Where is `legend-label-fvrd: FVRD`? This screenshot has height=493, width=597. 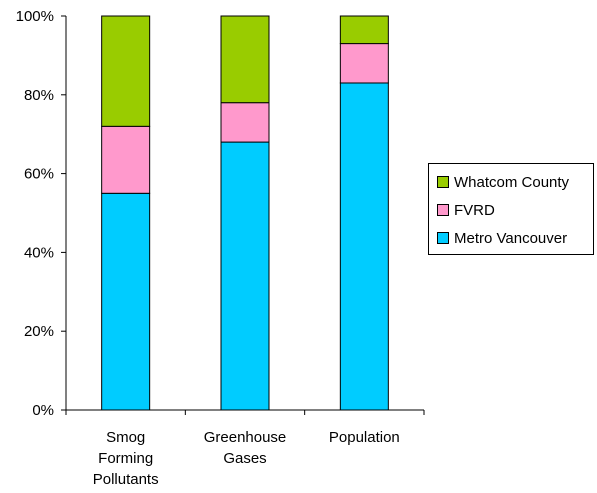 legend-label-fvrd: FVRD is located at coordinates (474, 210).